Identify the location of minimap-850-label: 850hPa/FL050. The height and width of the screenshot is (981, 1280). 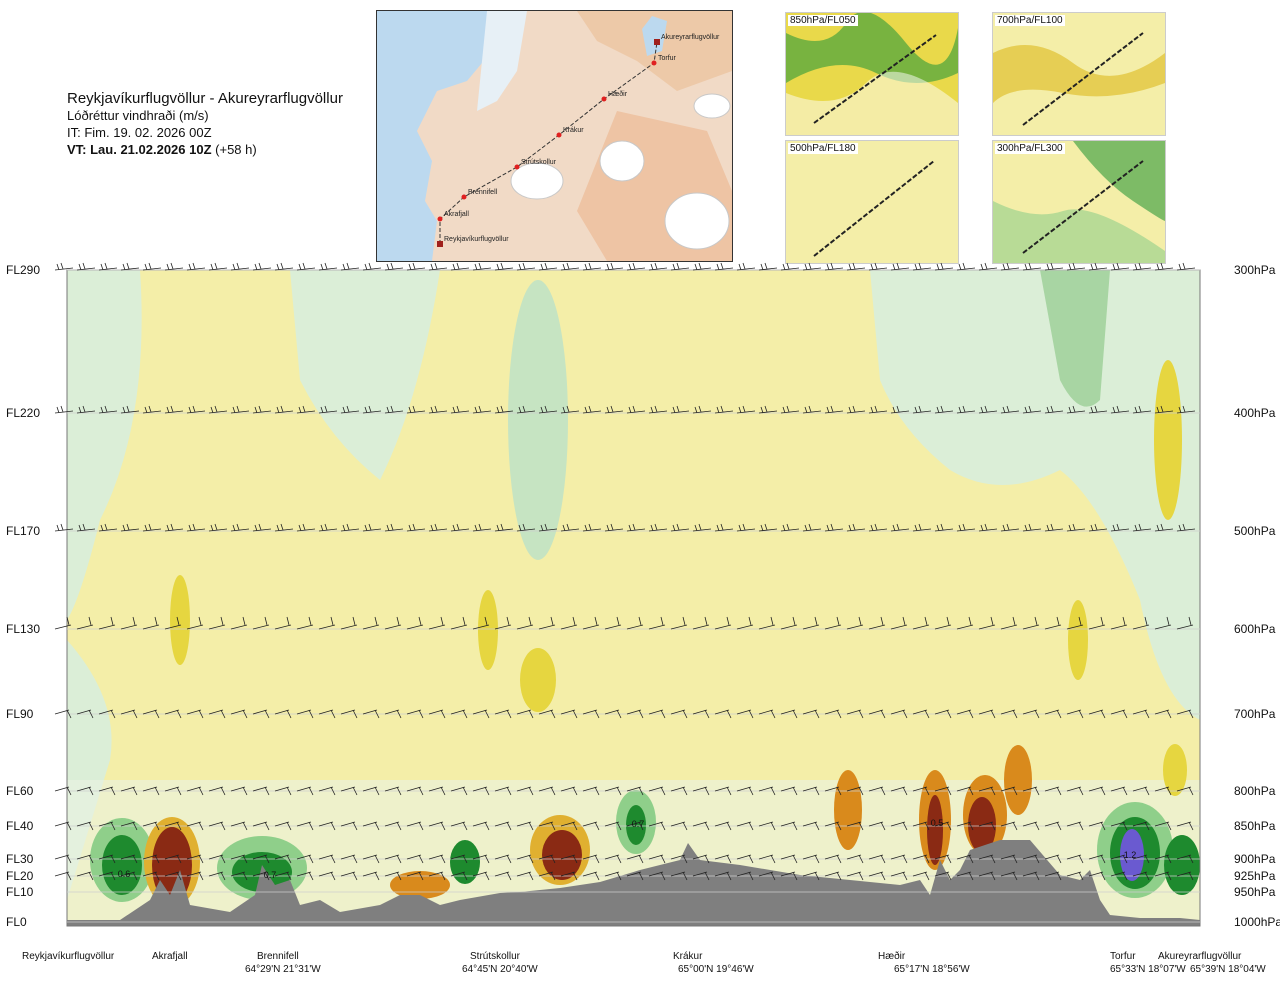
(823, 20).